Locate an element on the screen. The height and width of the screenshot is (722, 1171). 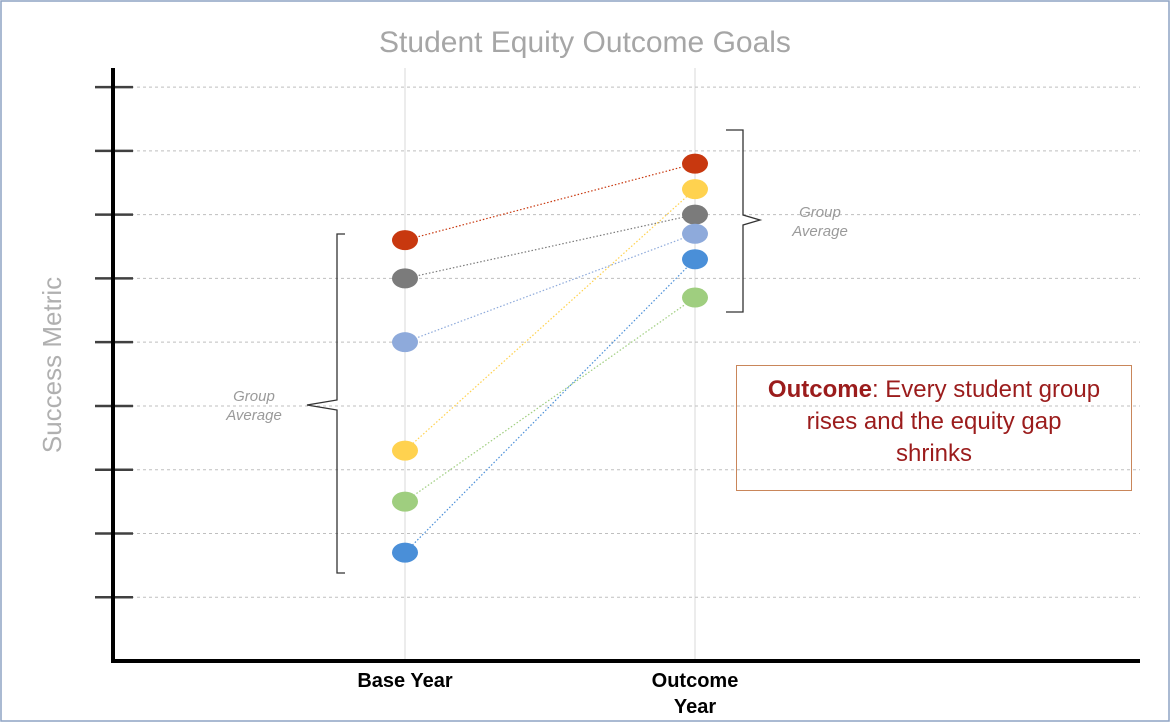
x-tick-label: Base Year is located at coordinates (405, 681).